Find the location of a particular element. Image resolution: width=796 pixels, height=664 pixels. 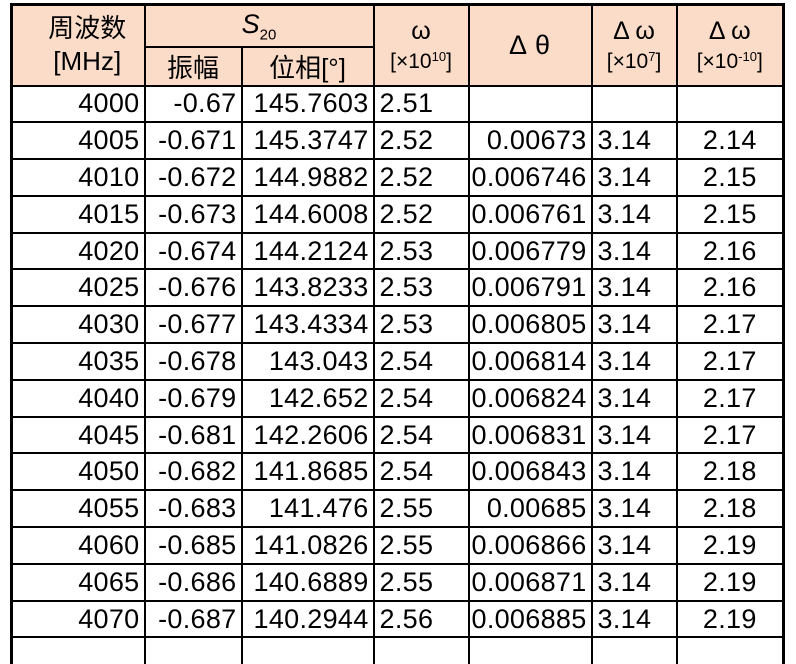

cell: 0.006871 is located at coordinates (530, 582).